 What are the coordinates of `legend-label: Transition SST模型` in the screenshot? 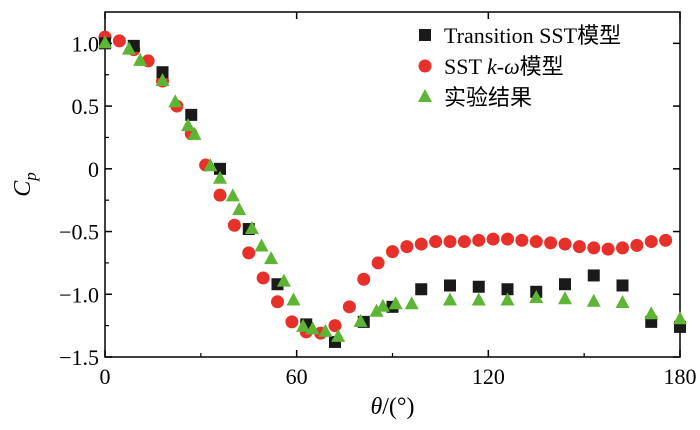 It's located at (532, 35).